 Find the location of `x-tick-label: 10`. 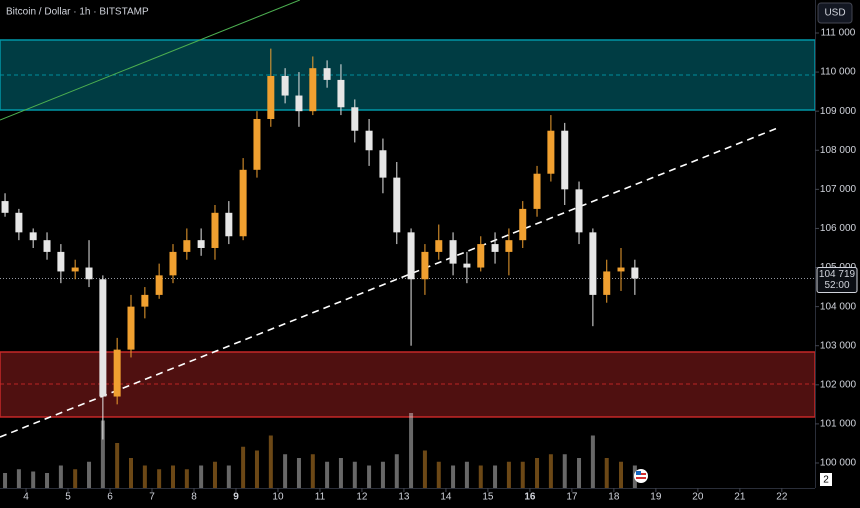

x-tick-label: 10 is located at coordinates (278, 497).